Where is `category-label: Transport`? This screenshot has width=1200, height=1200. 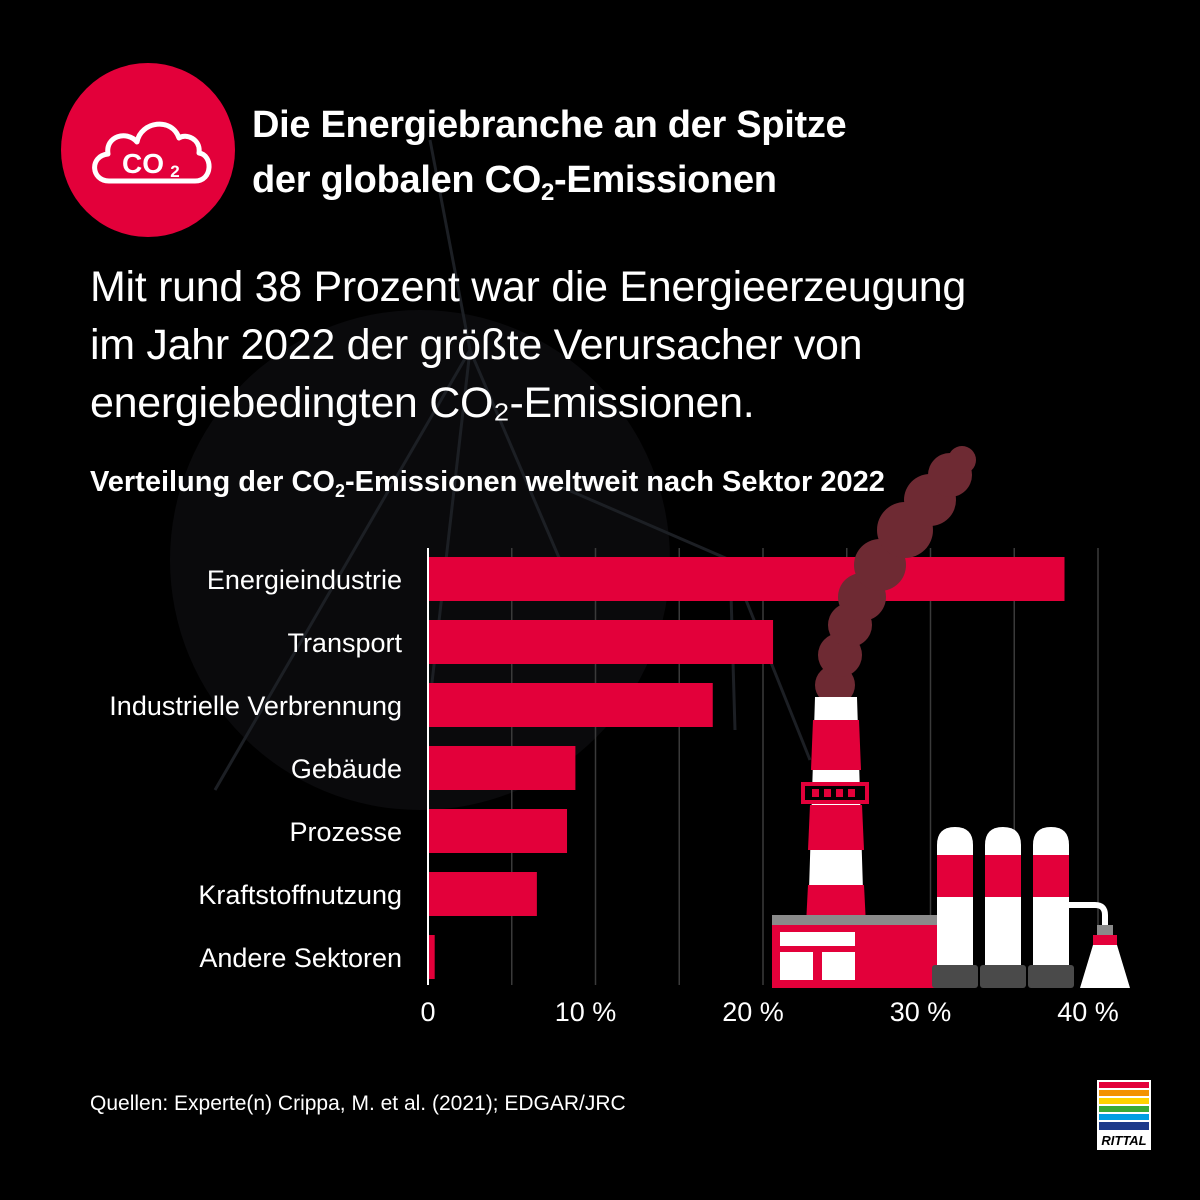 category-label: Transport is located at coordinates (344, 643).